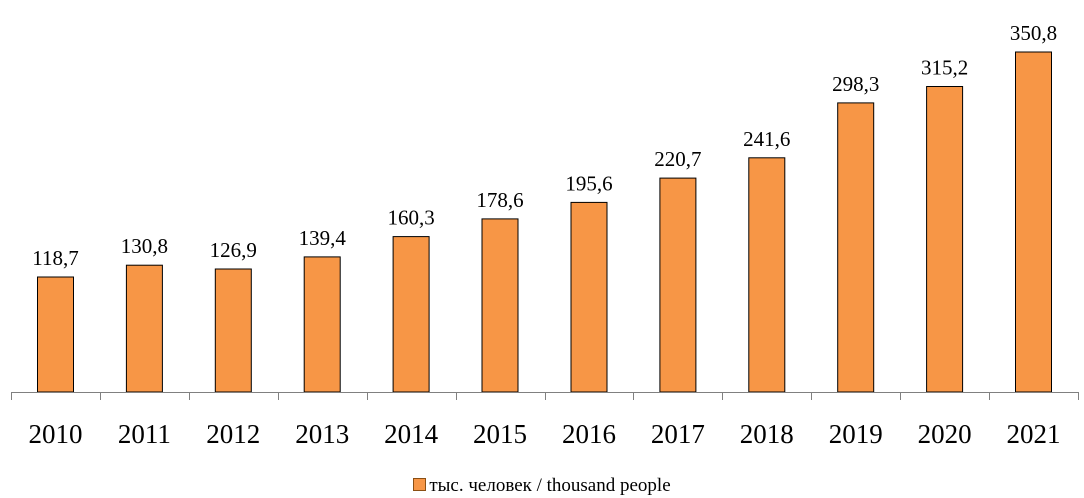  Describe the element at coordinates (767, 434) in the screenshot. I see `x-tick-label-2018: 2018` at that location.